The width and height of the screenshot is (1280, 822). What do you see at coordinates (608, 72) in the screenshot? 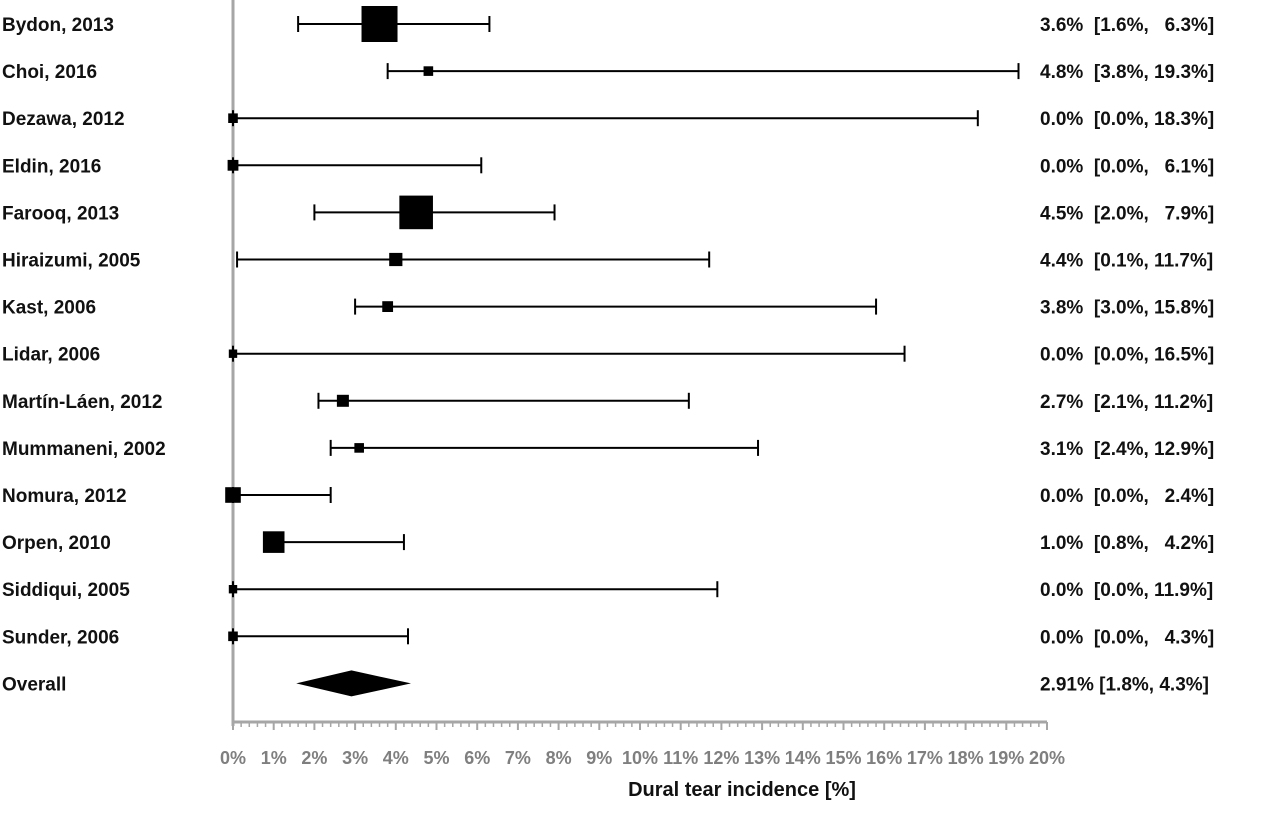
I see `study-row: Choi, 2016 4.8% [3.8%, 19.3%]` at bounding box center [608, 72].